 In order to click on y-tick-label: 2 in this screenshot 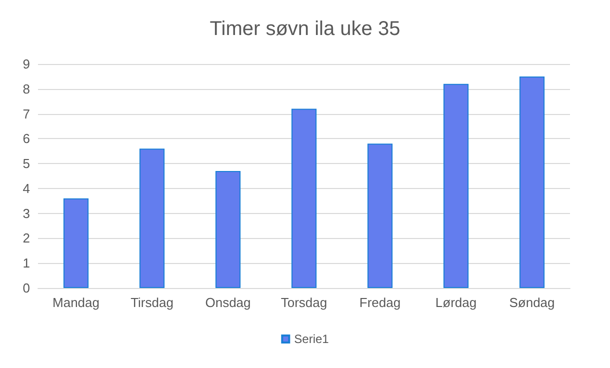, I will do `click(26, 238)`.